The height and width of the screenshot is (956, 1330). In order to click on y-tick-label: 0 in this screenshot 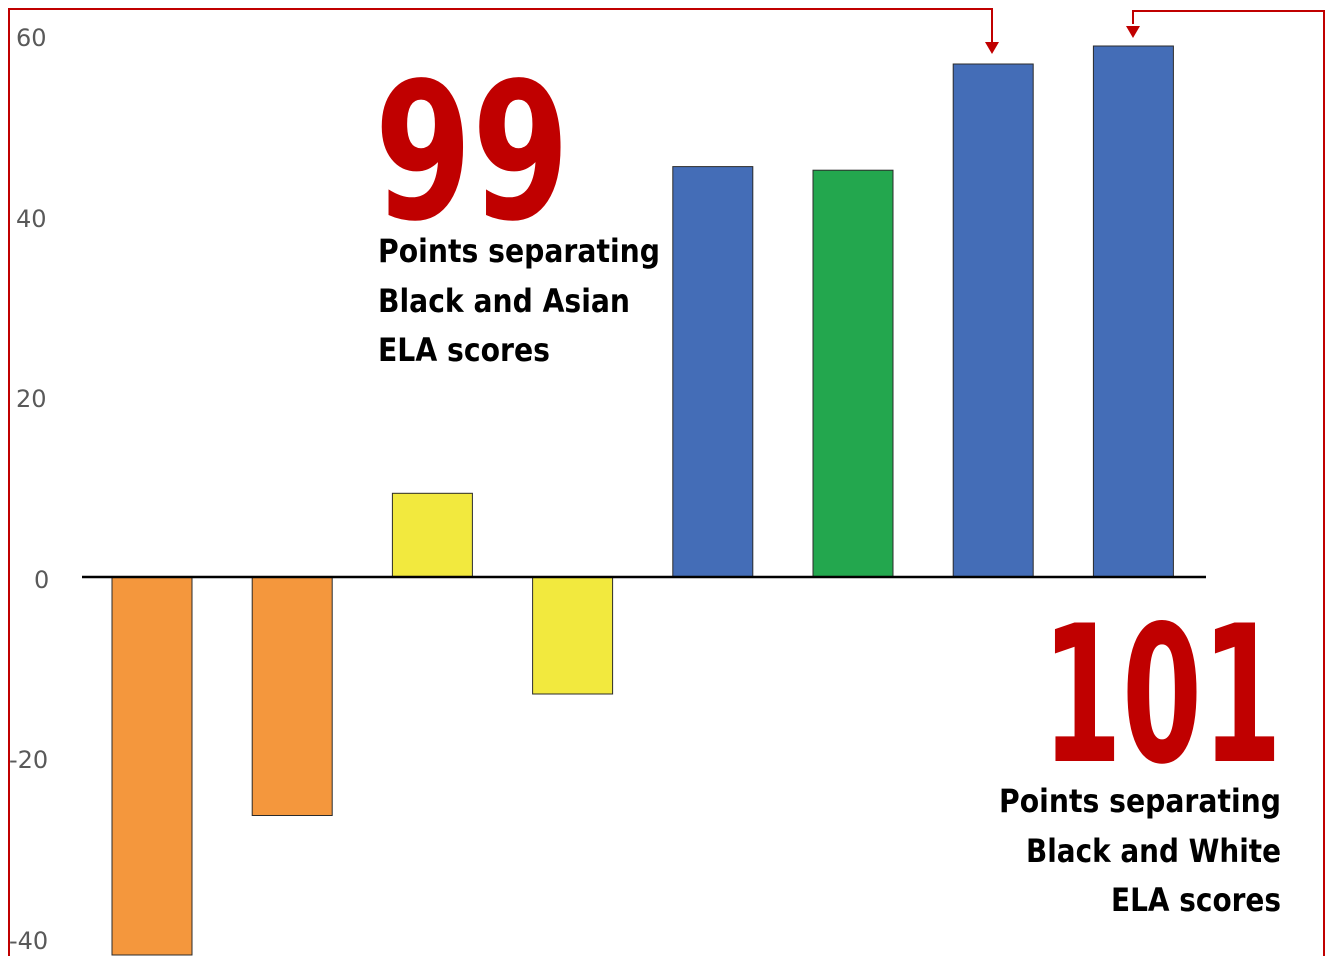, I will do `click(41, 580)`.